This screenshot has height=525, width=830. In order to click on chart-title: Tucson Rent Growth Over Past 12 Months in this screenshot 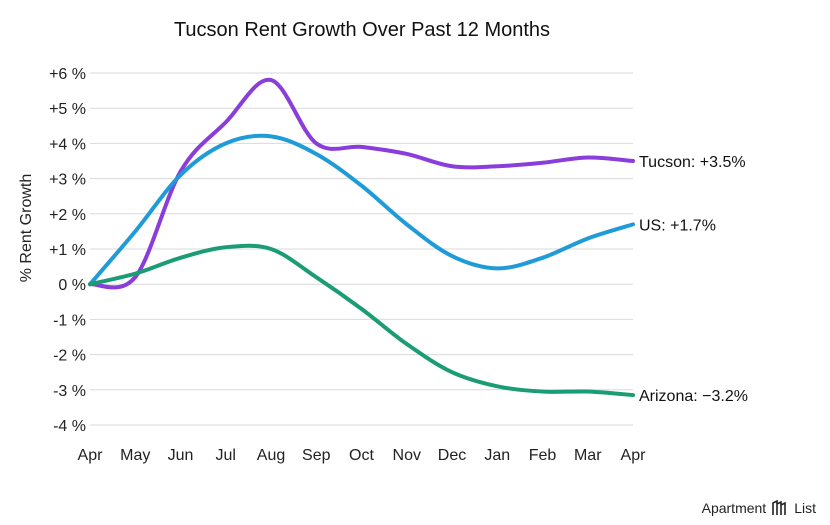, I will do `click(362, 30)`.